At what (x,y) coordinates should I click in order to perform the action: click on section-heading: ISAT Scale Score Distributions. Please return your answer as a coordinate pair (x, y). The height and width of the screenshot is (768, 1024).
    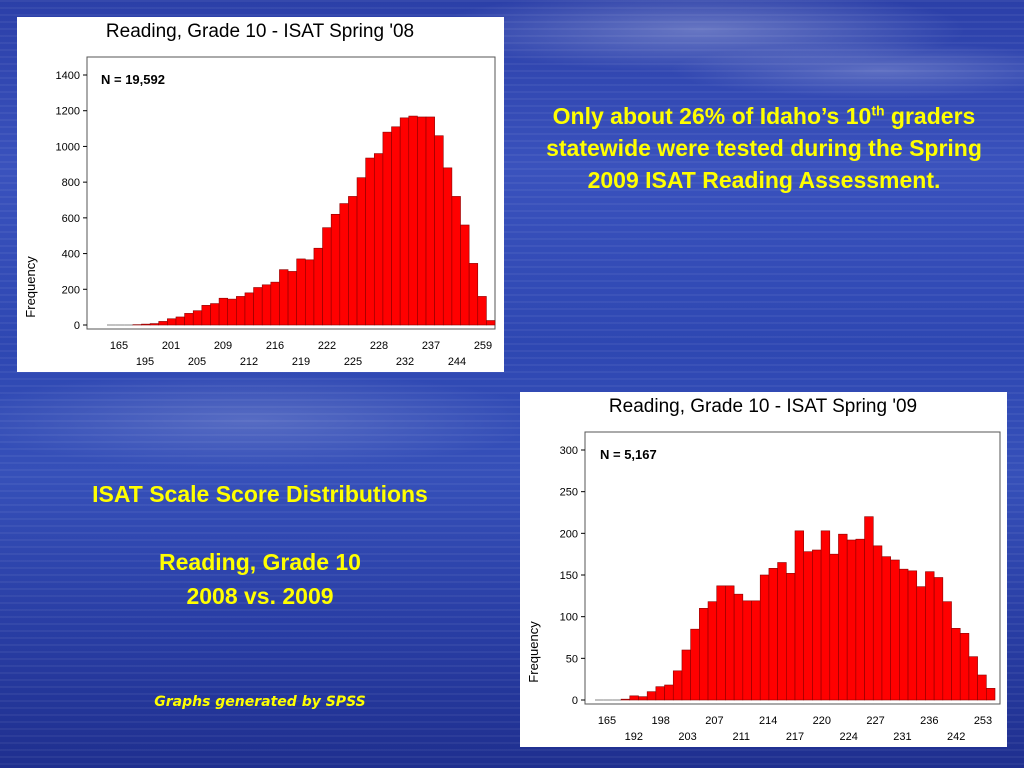
    Looking at the image, I should click on (260, 494).